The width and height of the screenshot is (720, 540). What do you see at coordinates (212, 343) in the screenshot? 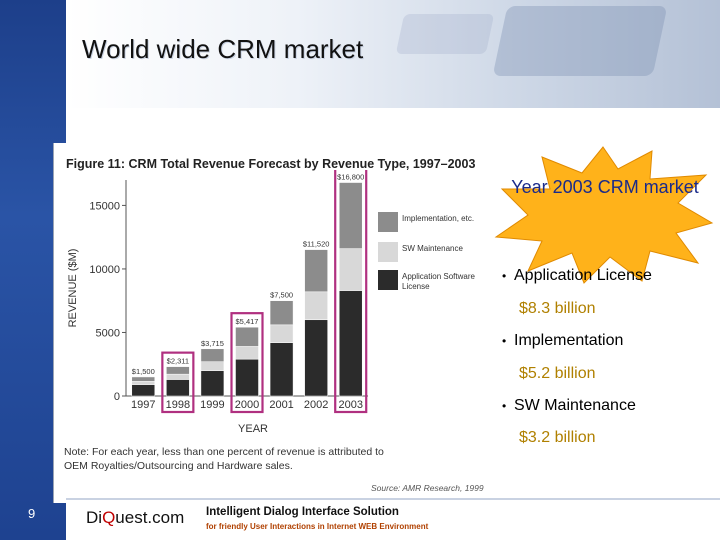
I see `total-label-1999: $3,715` at bounding box center [212, 343].